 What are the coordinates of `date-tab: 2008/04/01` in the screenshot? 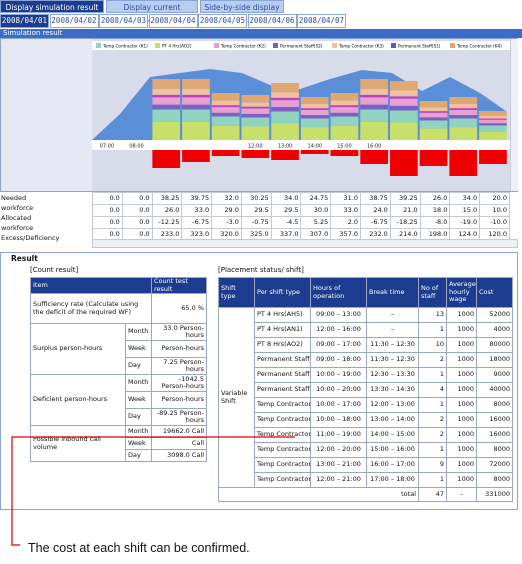 It's located at (24, 21).